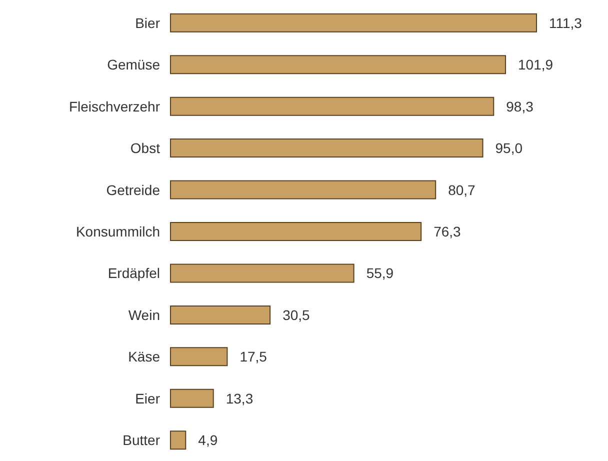  Describe the element at coordinates (254, 356) in the screenshot. I see `data-label: 17,5` at that location.